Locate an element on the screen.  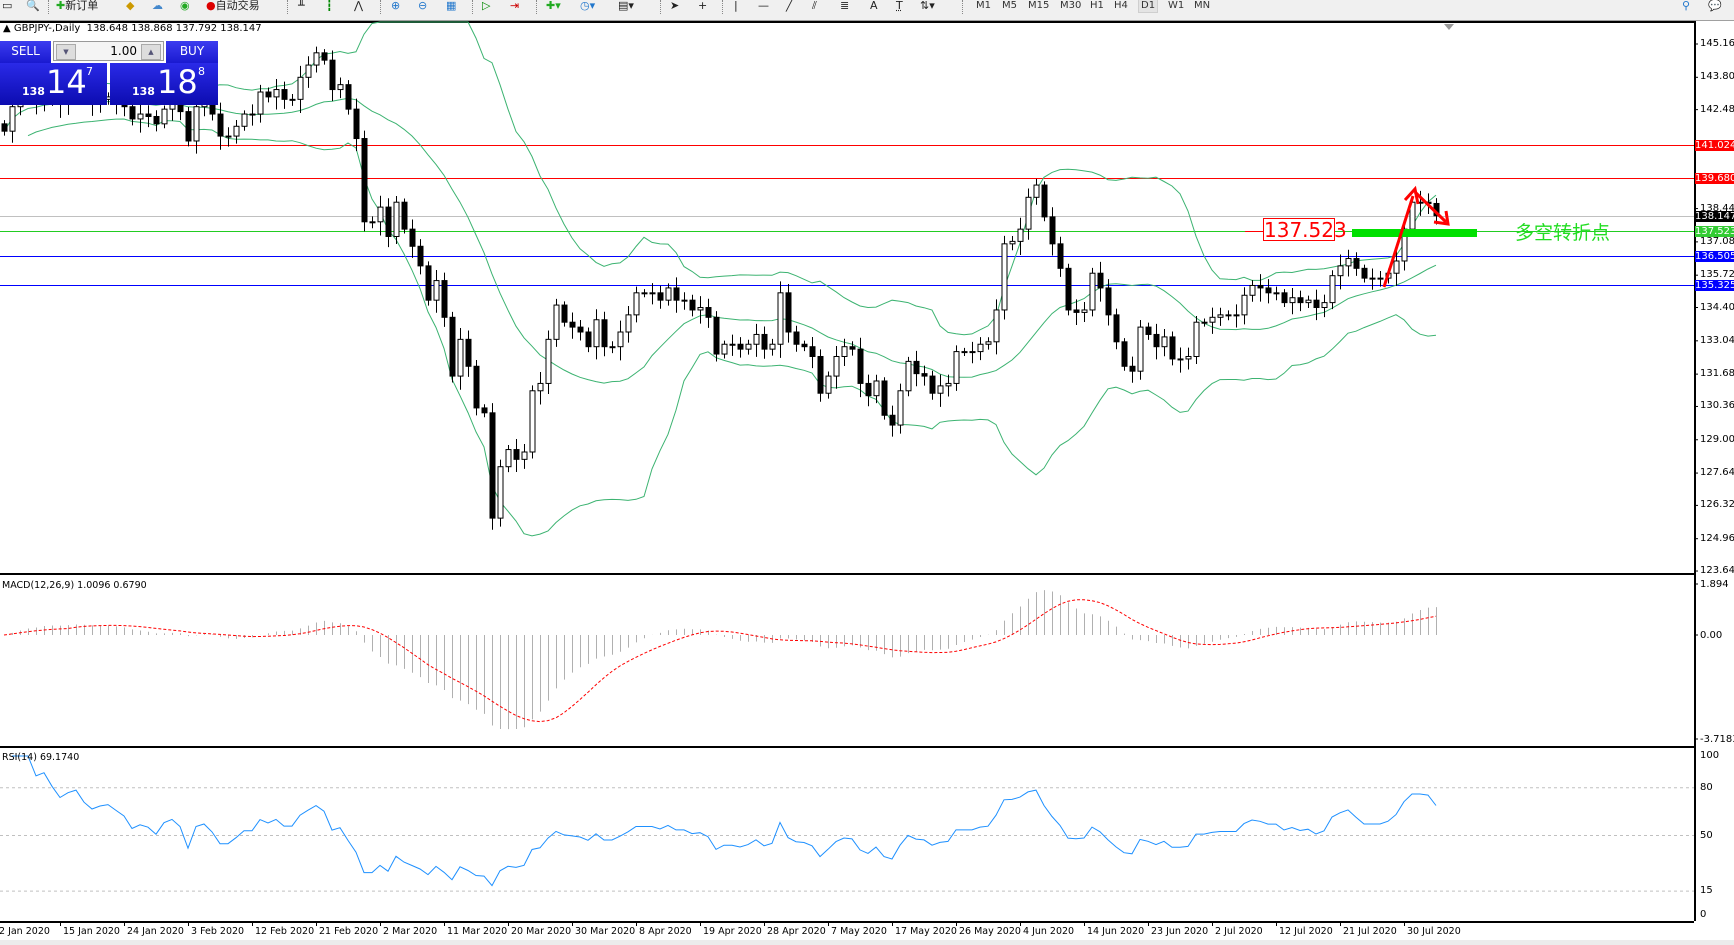
timeframe-m5: M5 is located at coordinates (1009, 5).